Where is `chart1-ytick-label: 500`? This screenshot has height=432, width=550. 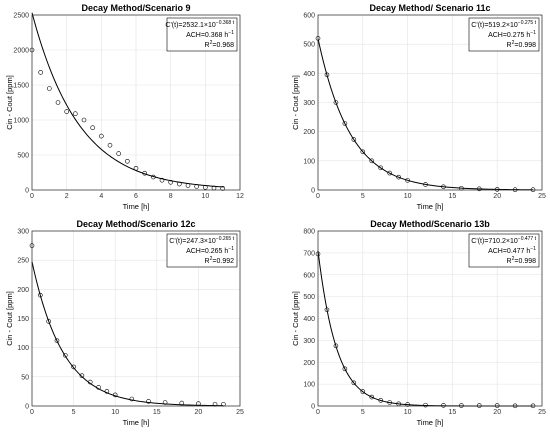 chart1-ytick-label: 500 is located at coordinates (23, 156).